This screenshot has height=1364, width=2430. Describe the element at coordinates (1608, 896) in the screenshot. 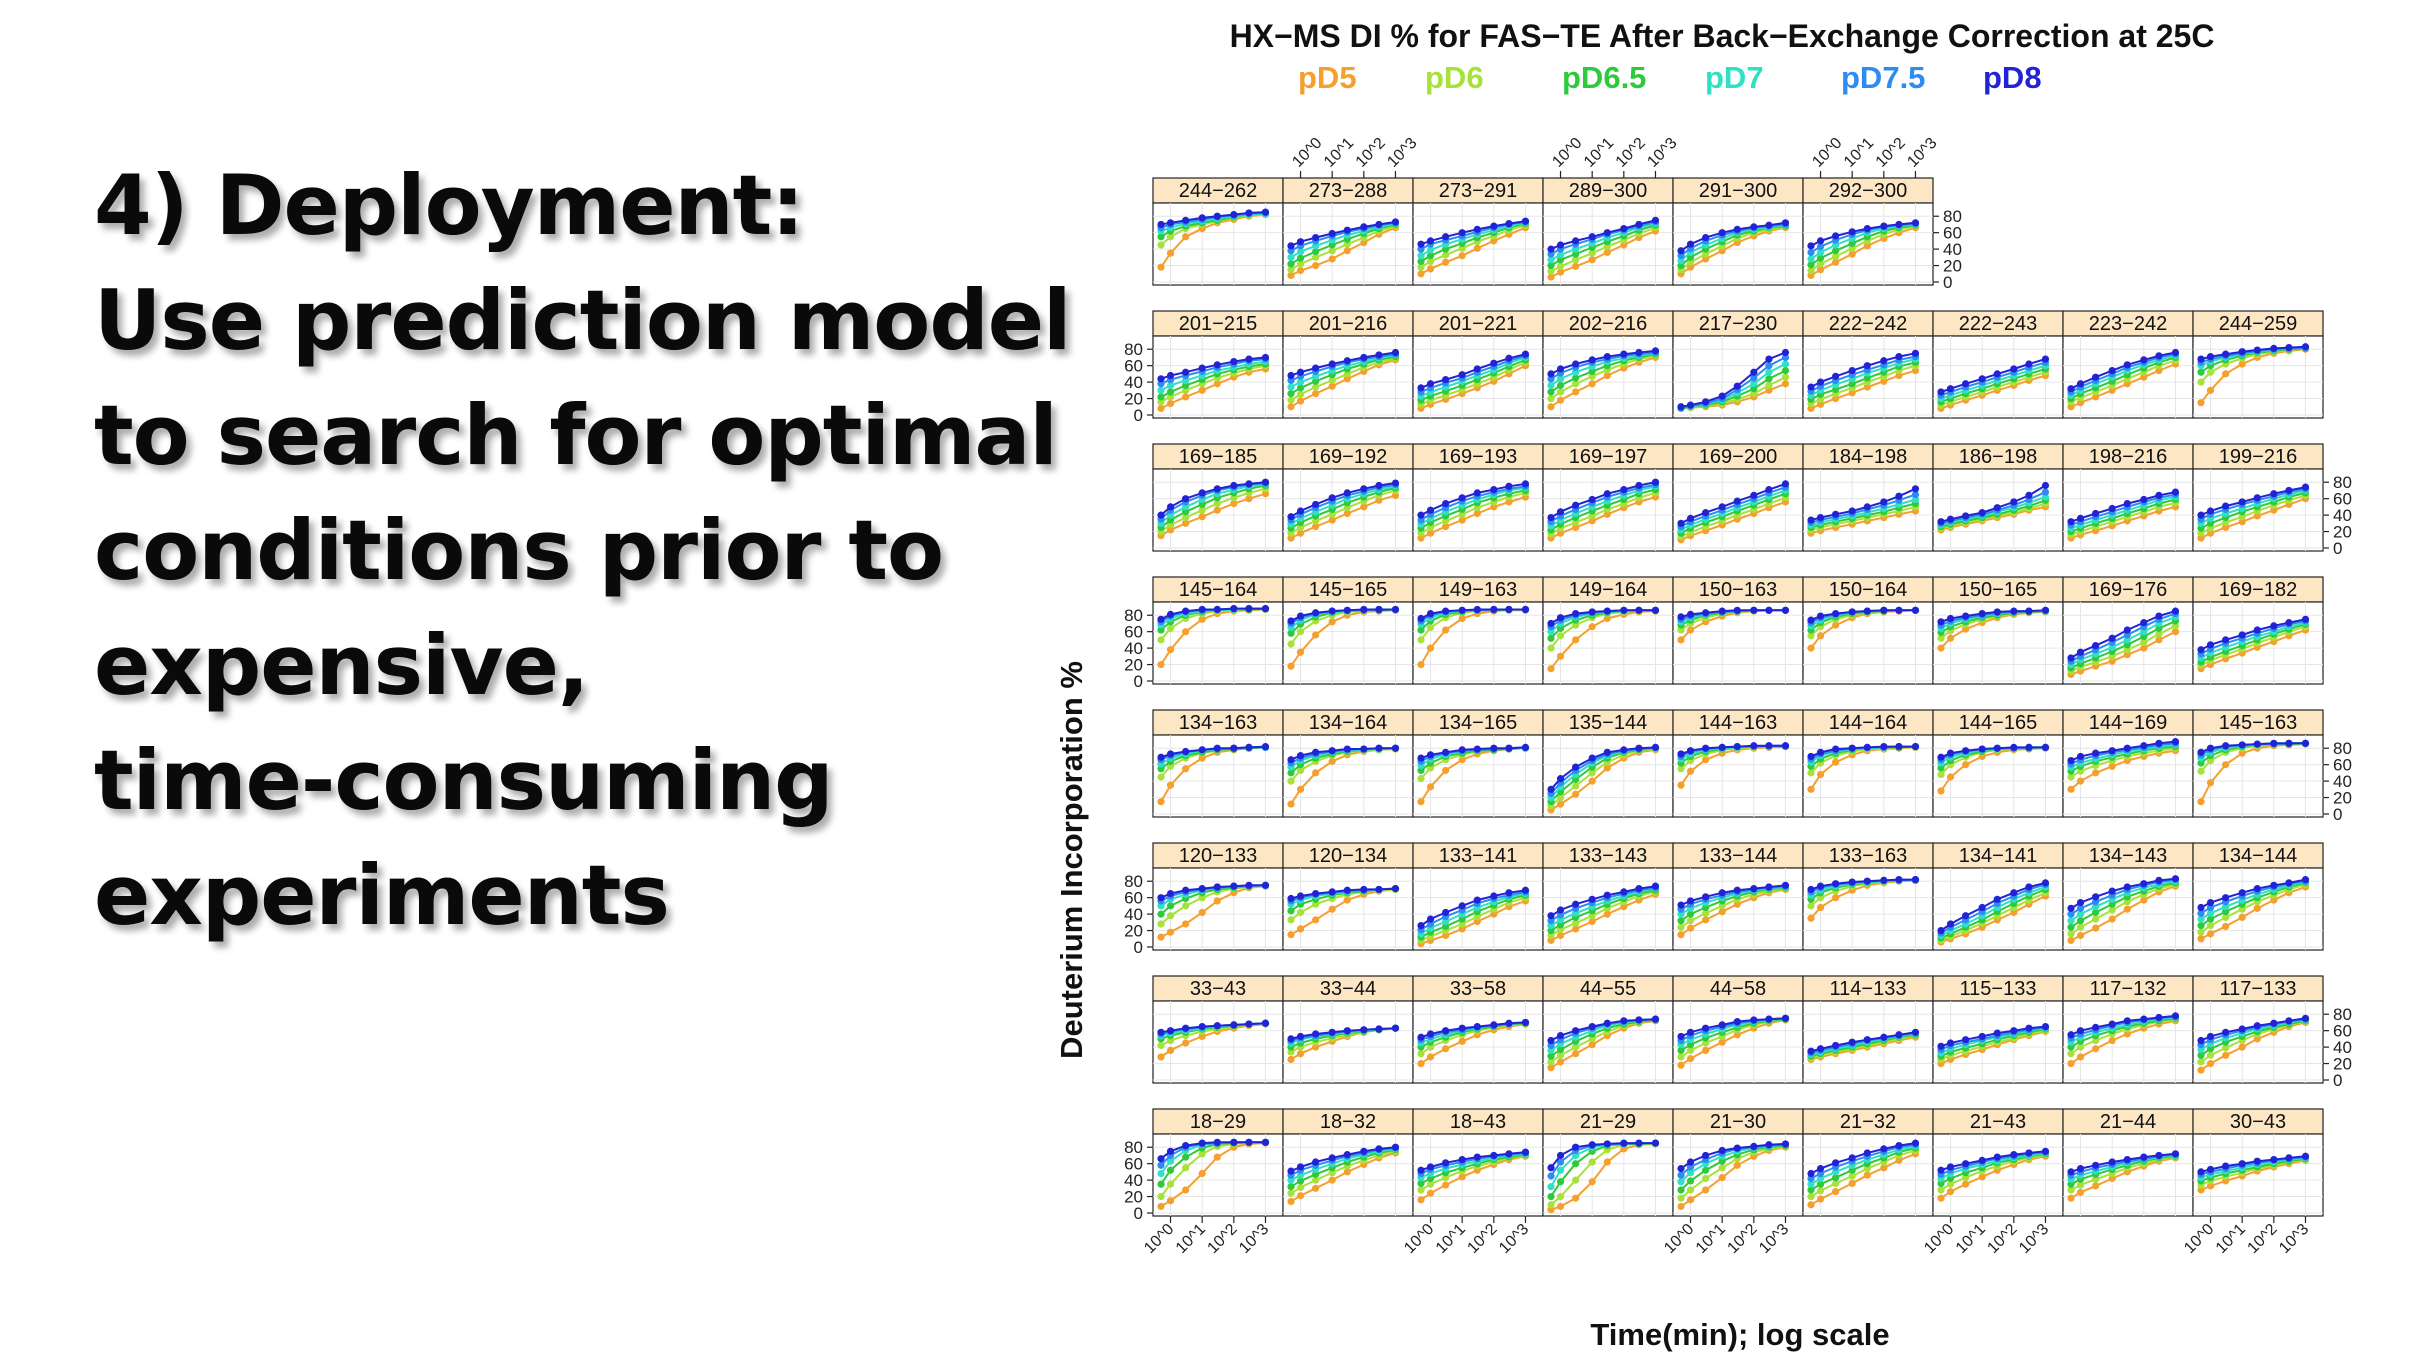

I see `panel-133−143: 133−143` at that location.